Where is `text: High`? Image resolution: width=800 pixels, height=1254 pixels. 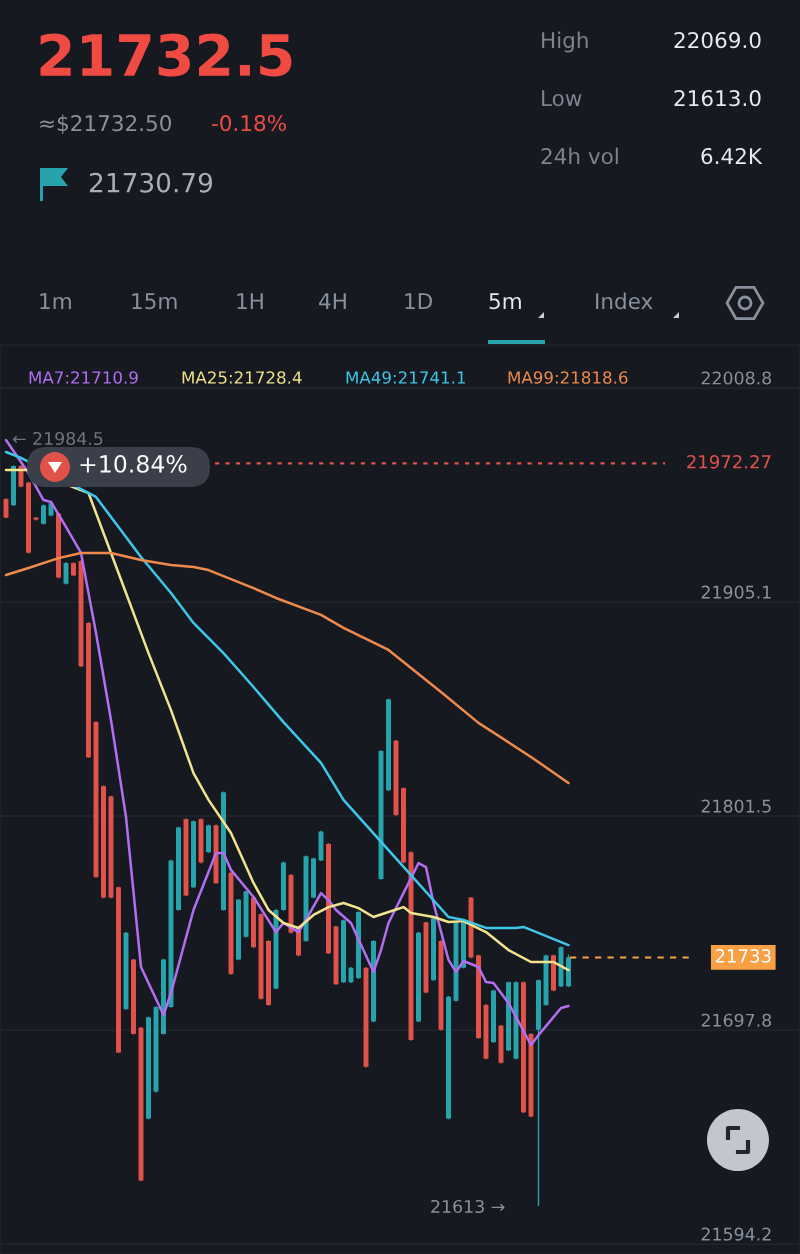
text: High is located at coordinates (565, 42).